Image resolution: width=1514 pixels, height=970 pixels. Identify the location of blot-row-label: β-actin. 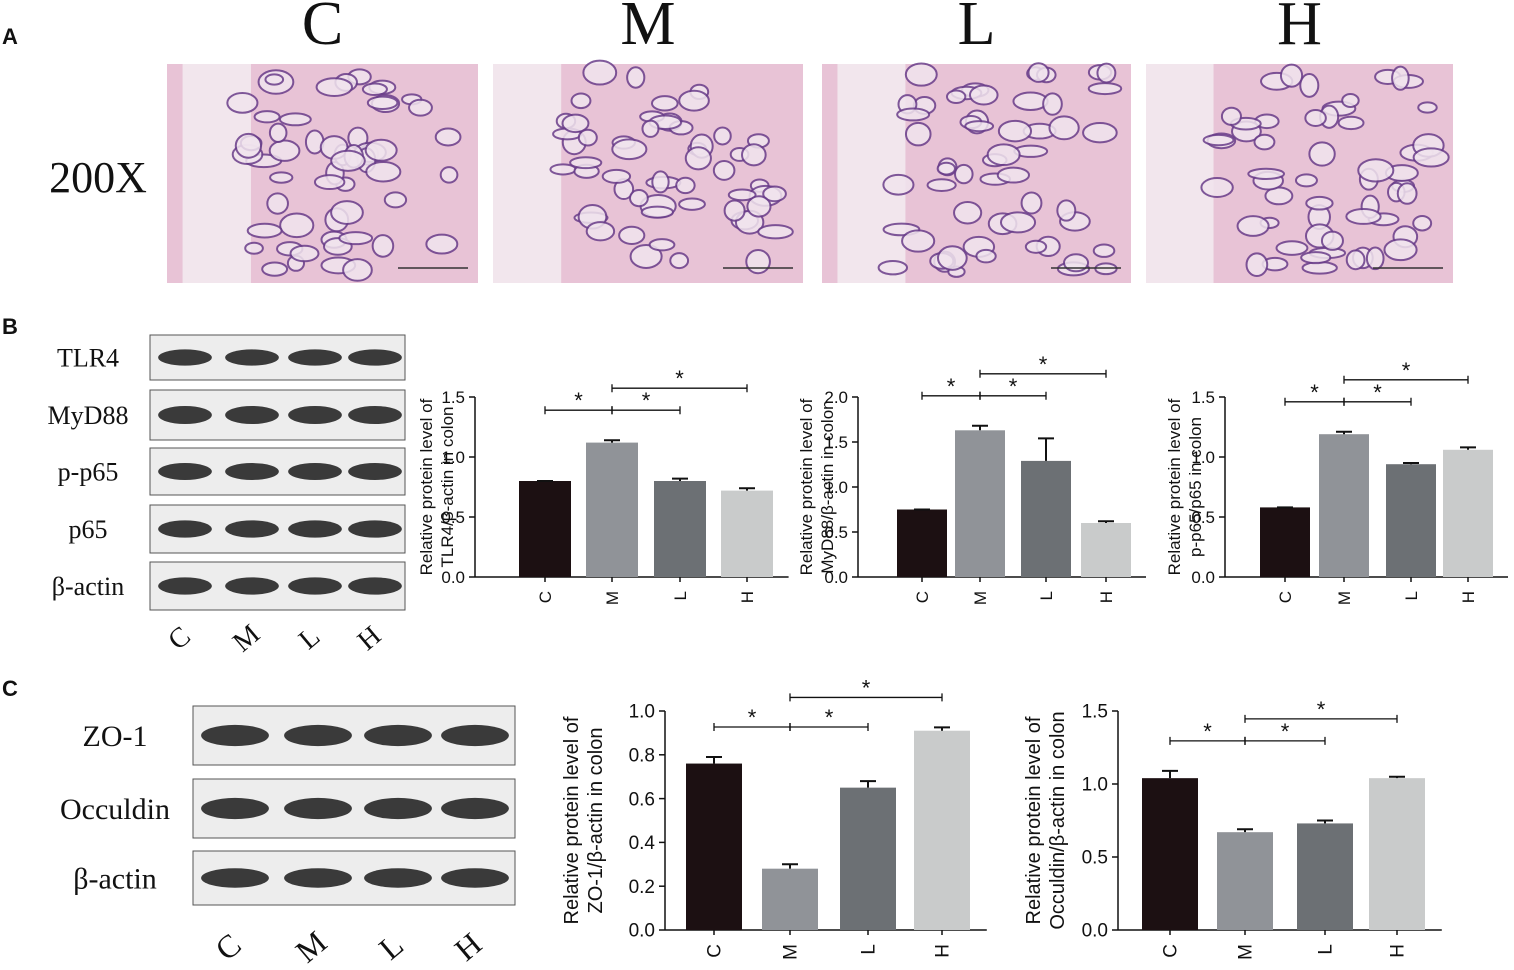
(115, 879).